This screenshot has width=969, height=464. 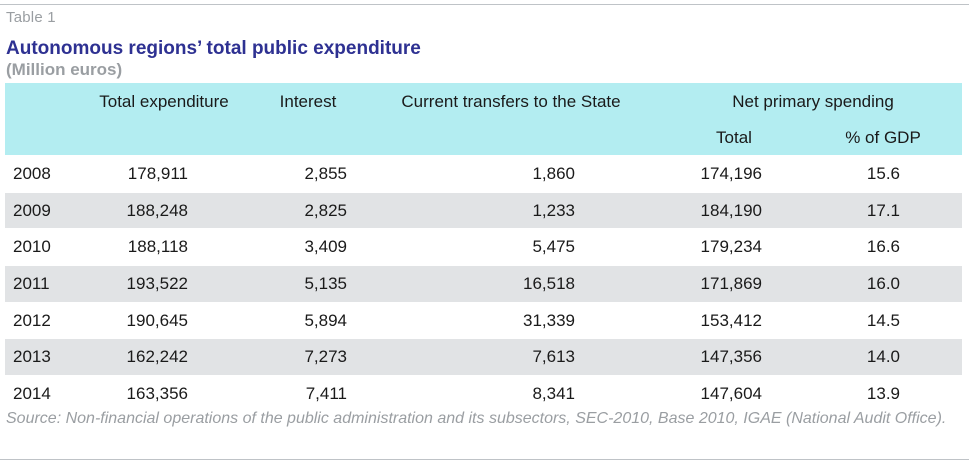 I want to click on cell-current-transfers: 5,475, so click(x=553, y=247).